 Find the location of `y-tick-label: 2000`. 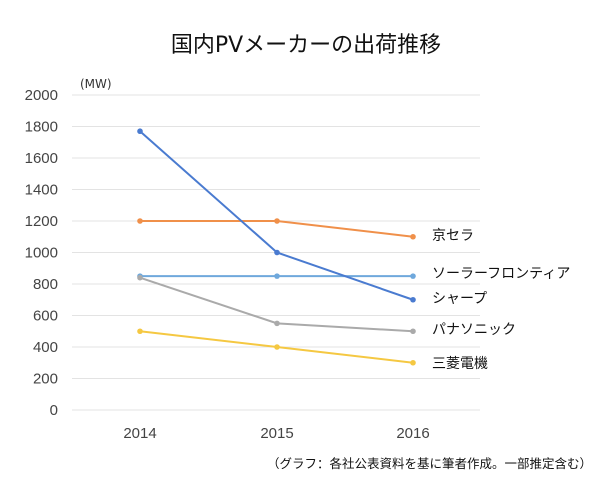

y-tick-label: 2000 is located at coordinates (41, 95).